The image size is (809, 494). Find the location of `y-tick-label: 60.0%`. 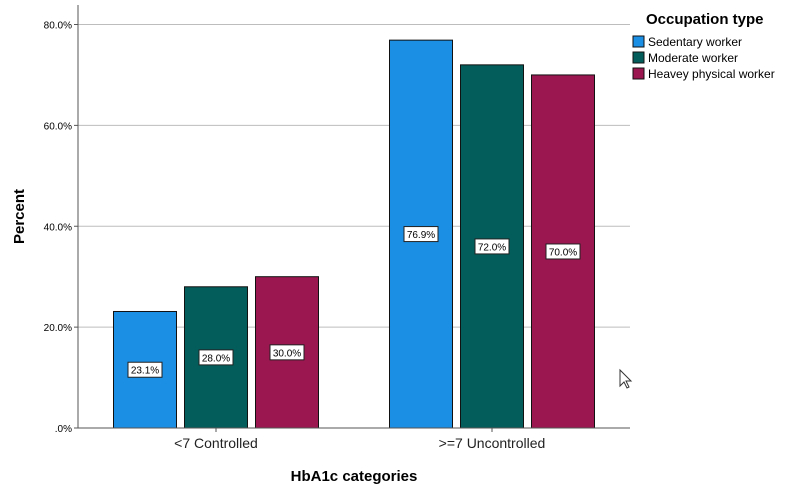

y-tick-label: 60.0% is located at coordinates (58, 126).